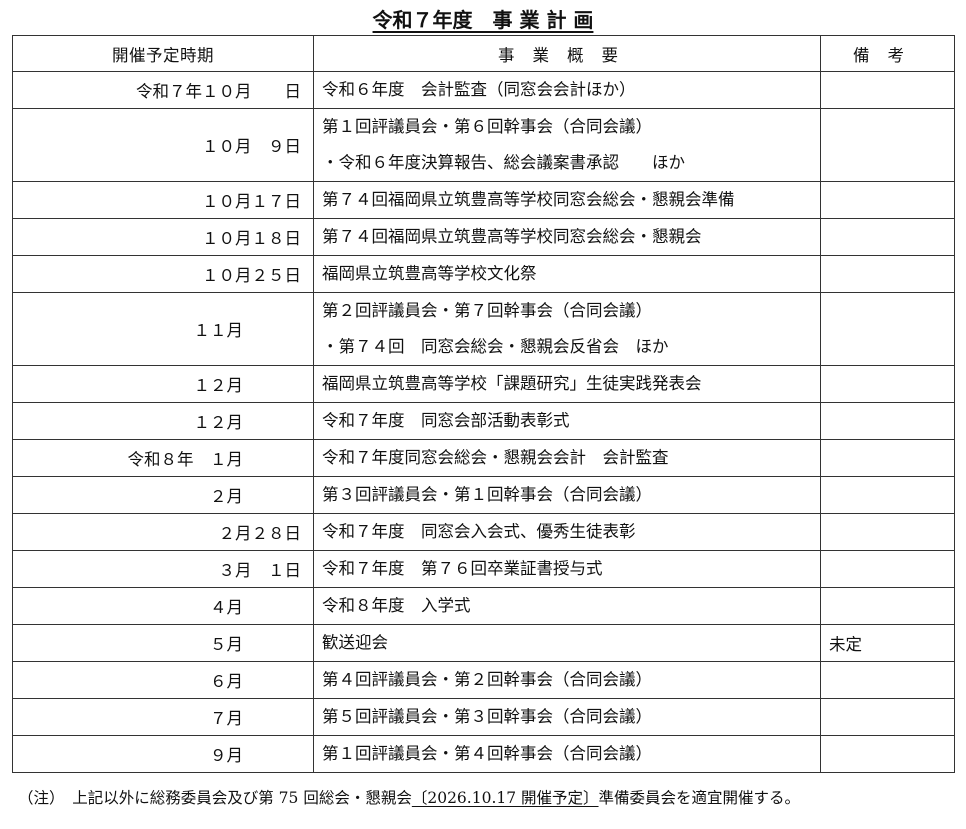 The image size is (966, 829). What do you see at coordinates (567, 53) in the screenshot?
I see `header-summary: 事業概要` at bounding box center [567, 53].